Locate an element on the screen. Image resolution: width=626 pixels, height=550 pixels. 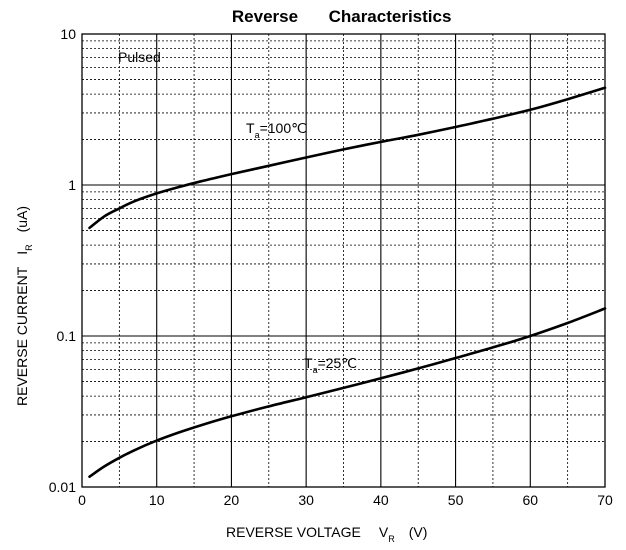
x-axis-label: REVERSE VOLTAGE VR (V) is located at coordinates (326, 534).